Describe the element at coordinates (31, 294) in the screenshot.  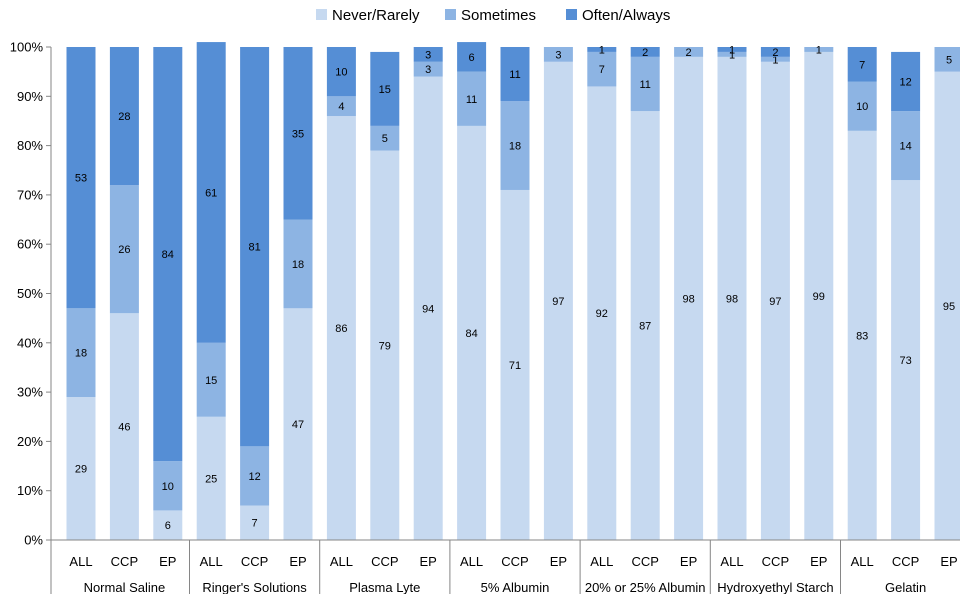
I see `y-axis: 0% 10% 20% 30% 40% 50% 60% 70% 80% 90% 100%` at that location.